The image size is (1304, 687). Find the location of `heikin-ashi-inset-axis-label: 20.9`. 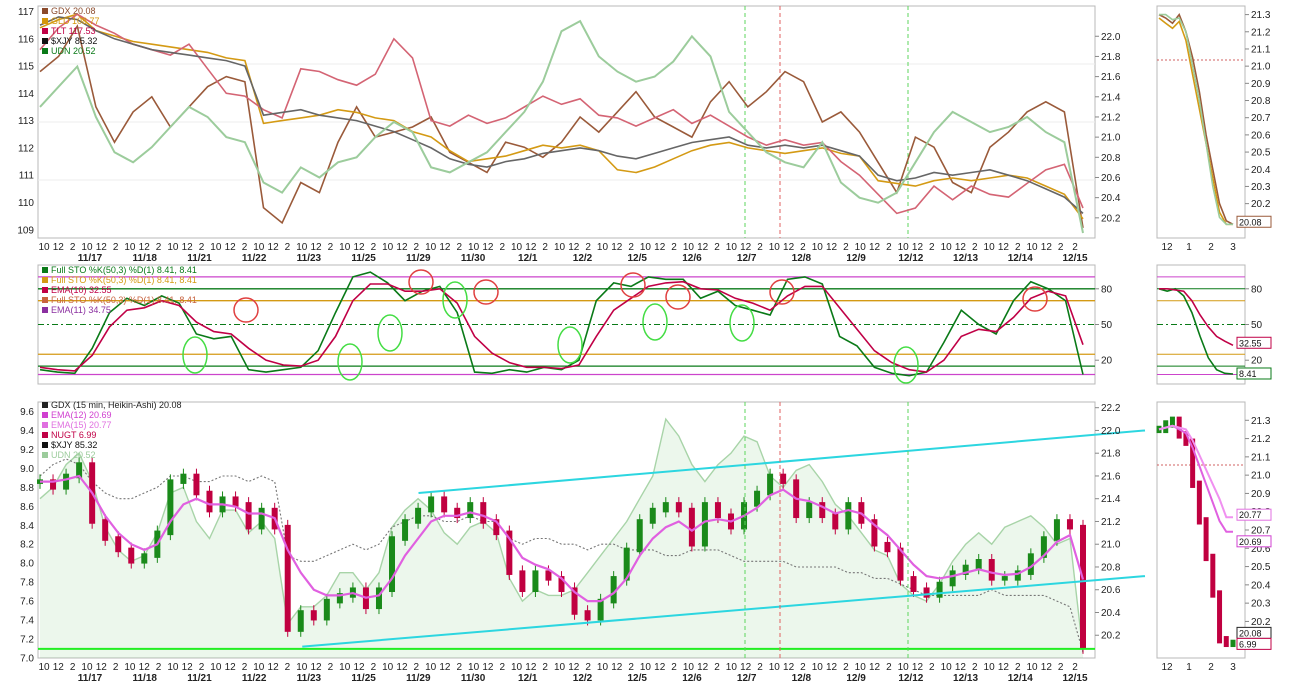

heikin-ashi-inset-axis-label: 20.9 is located at coordinates (1261, 494).